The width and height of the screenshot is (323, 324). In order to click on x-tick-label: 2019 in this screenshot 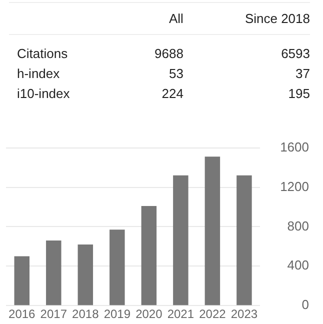, I will do `click(117, 314)`.